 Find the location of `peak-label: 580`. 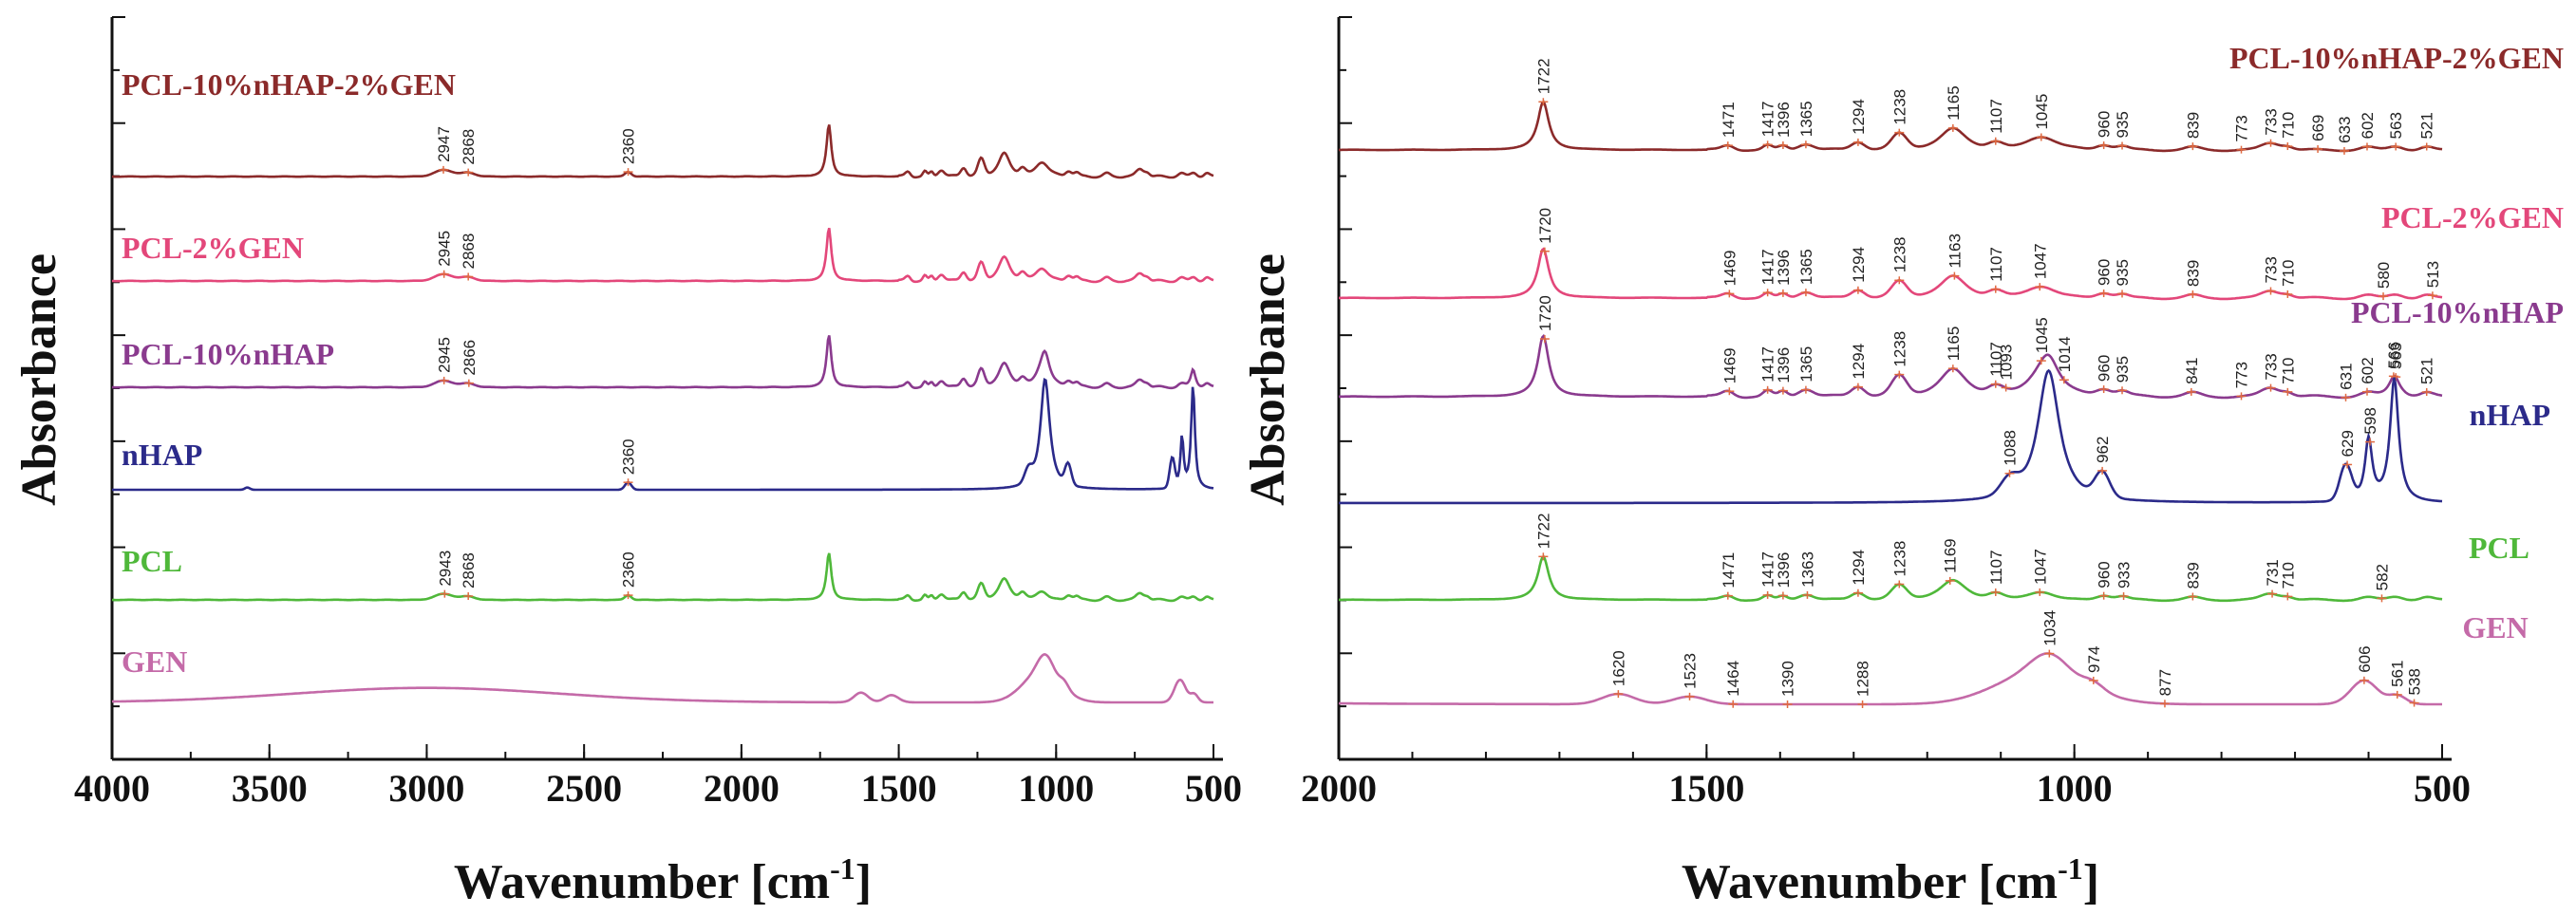

peak-label: 580 is located at coordinates (2384, 275).